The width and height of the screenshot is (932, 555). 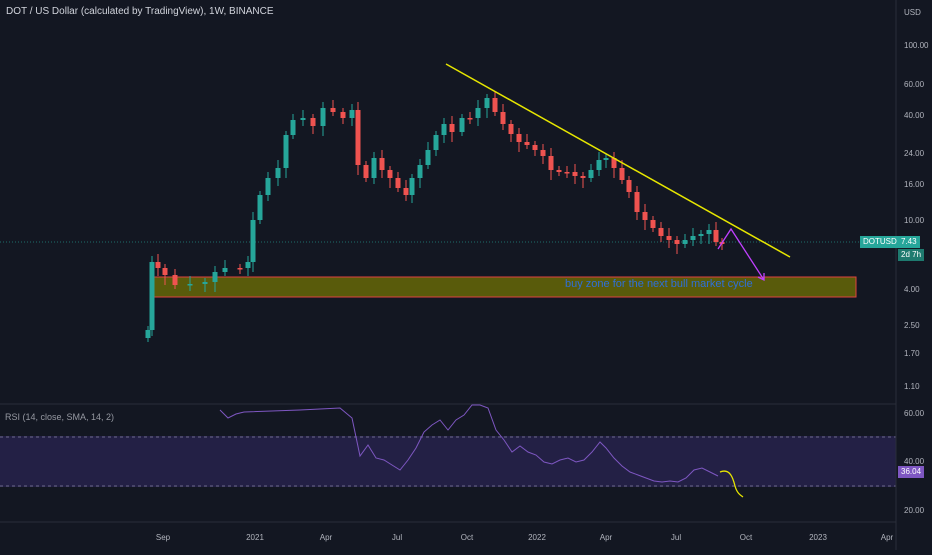 I want to click on price-tick: 16.00, so click(x=914, y=184).